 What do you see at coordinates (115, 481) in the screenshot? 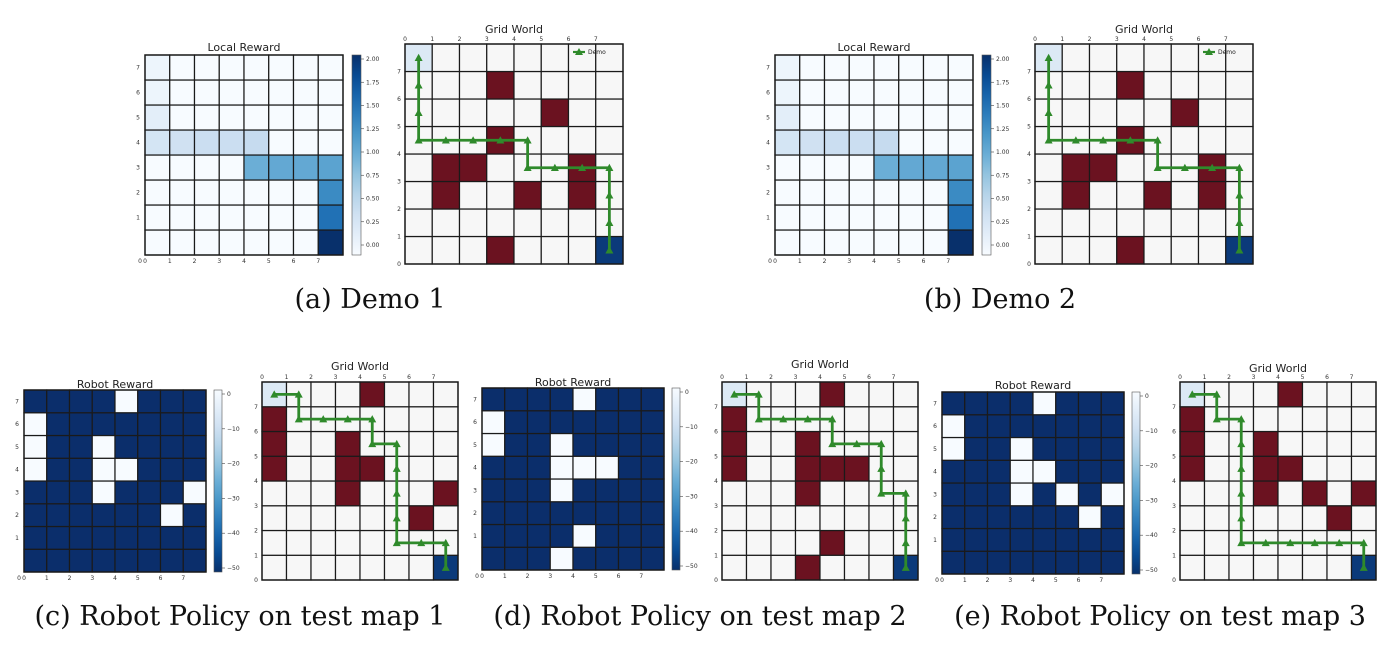
I see `plot-frame` at bounding box center [115, 481].